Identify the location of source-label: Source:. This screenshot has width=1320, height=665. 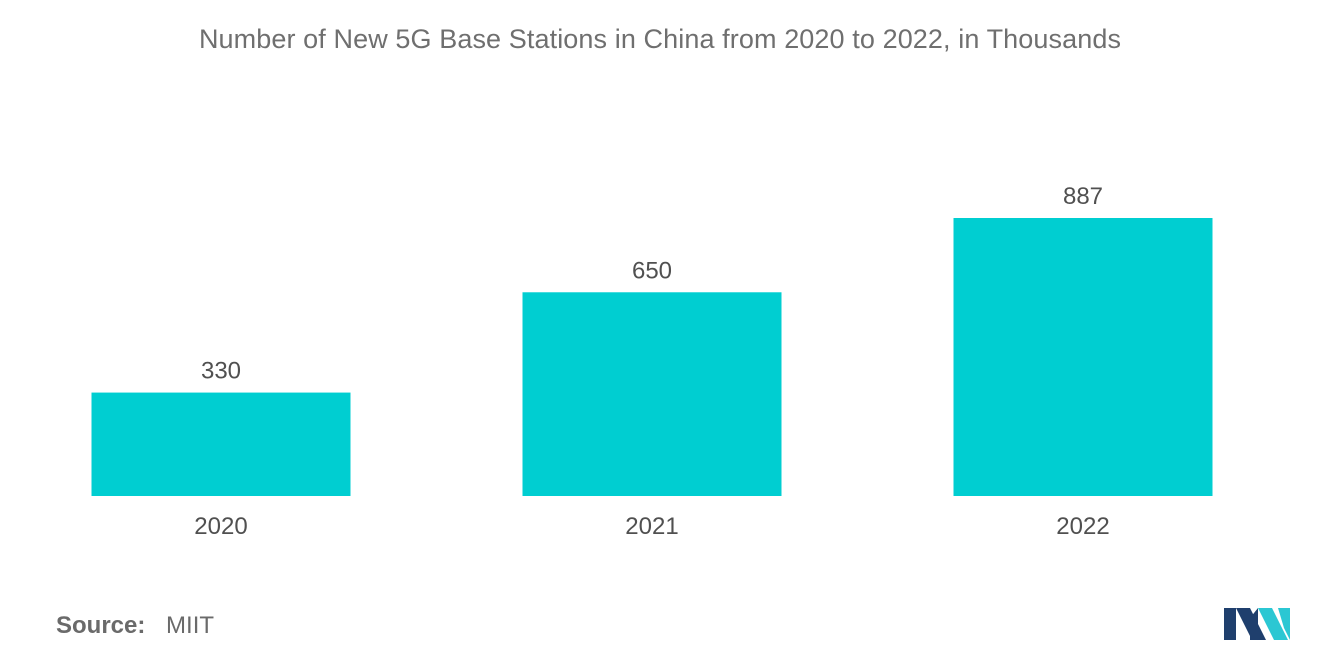
(101, 625).